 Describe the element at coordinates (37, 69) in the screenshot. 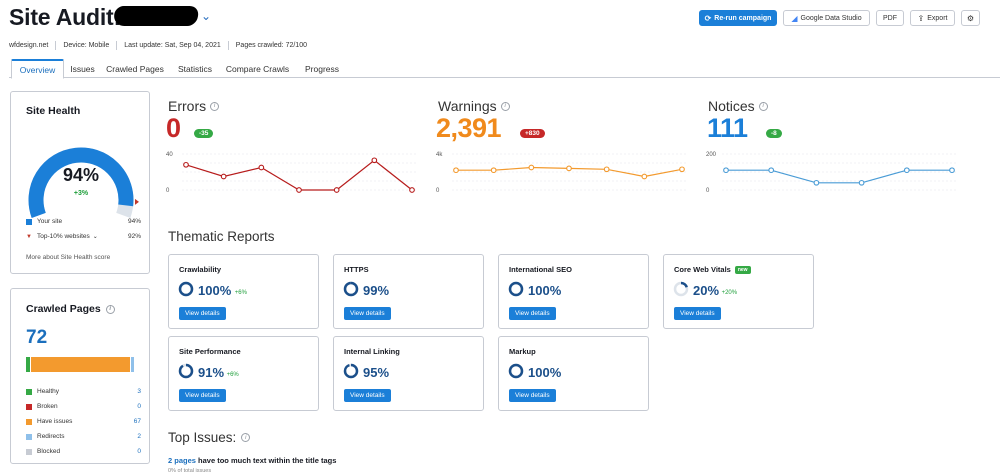

I see `tab-overview: Overview` at that location.